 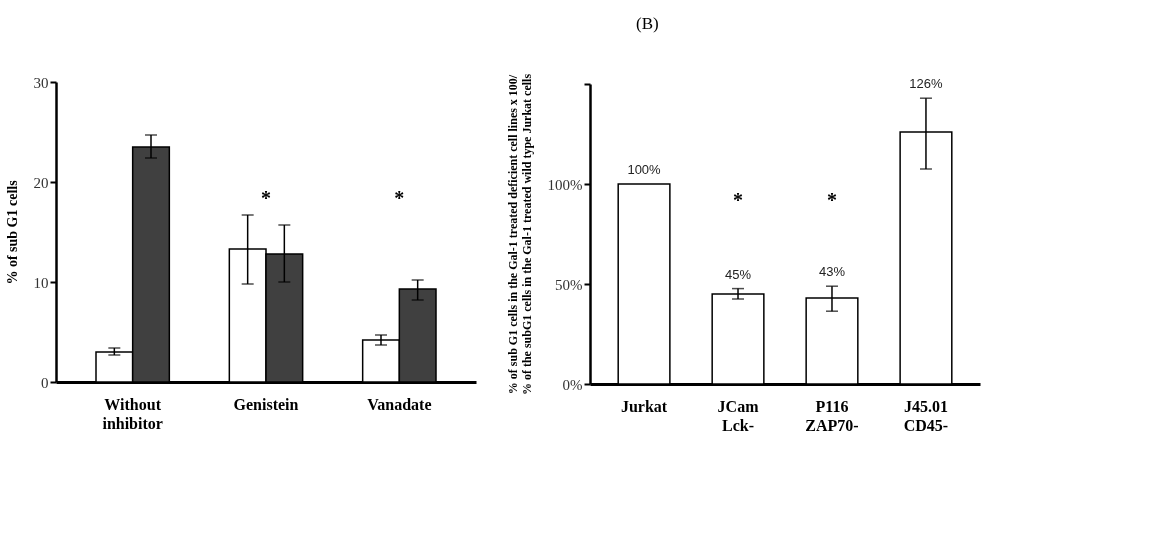 I want to click on y-tick-label: 0, so click(x=45, y=382).